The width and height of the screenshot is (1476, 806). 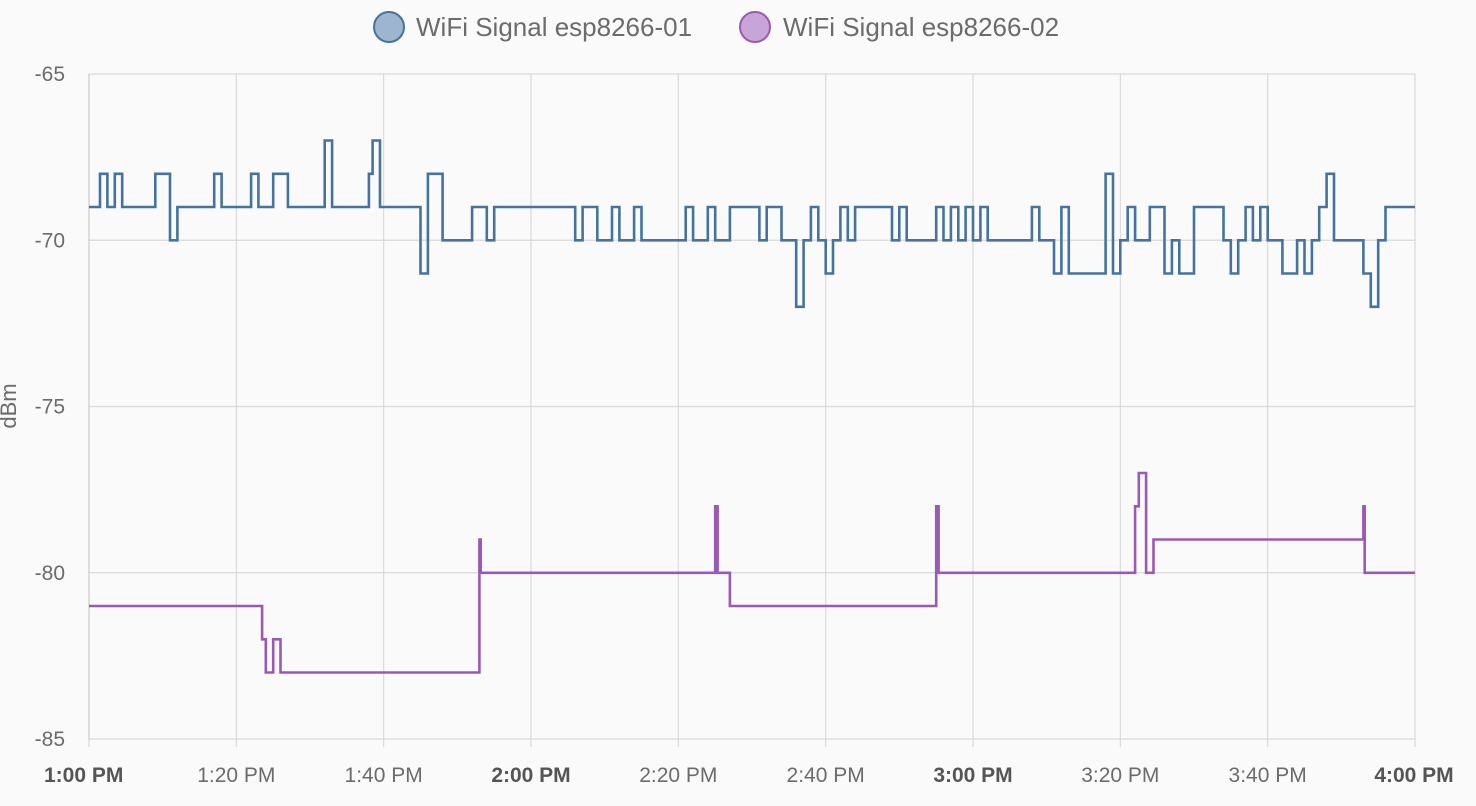 I want to click on x-tick-label: 3:20 PM, so click(x=1120, y=775).